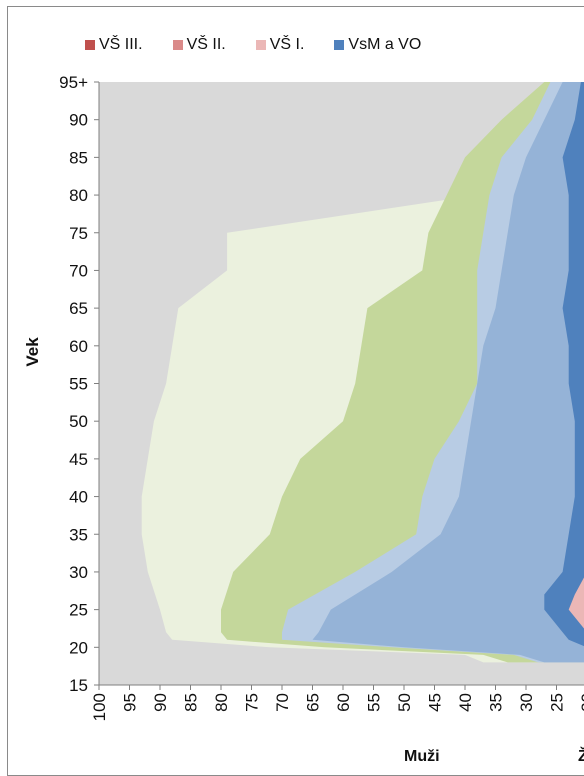 The image size is (584, 776). I want to click on x-tick-label: 50, so click(404, 702).